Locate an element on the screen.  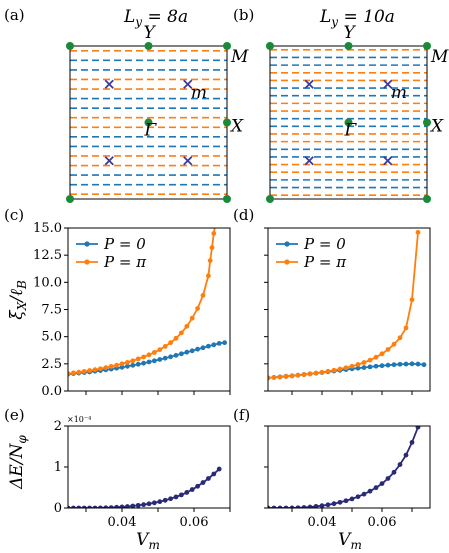
bz-points-a: Y M X Γm is located at coordinates (157, 113).